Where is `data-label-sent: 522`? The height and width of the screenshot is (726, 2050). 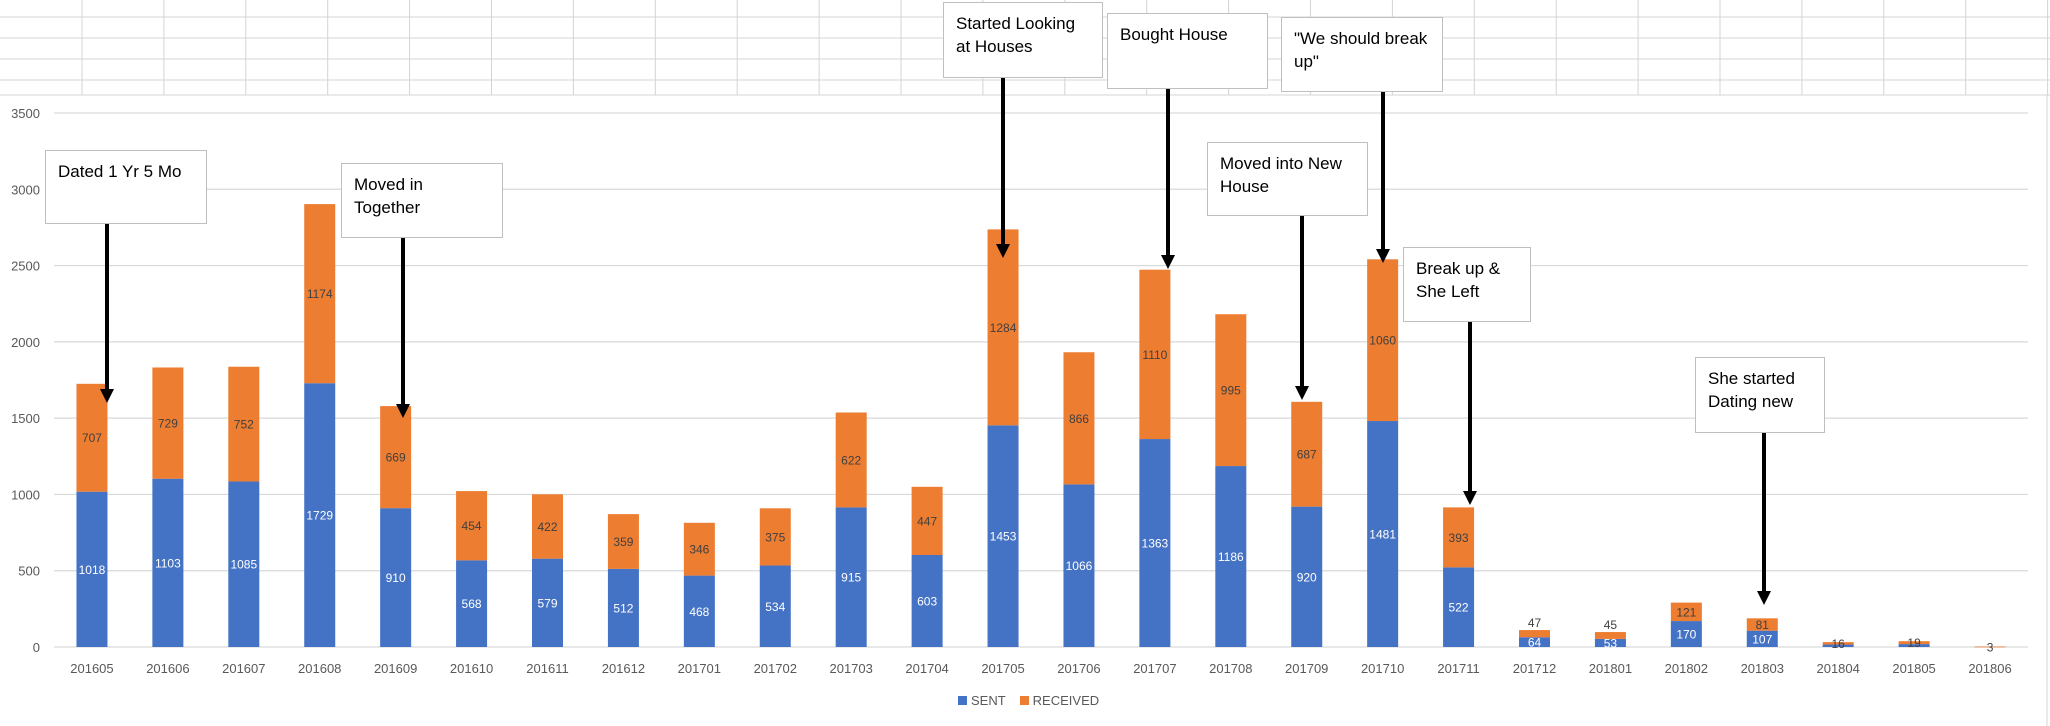
data-label-sent: 522 is located at coordinates (1459, 608).